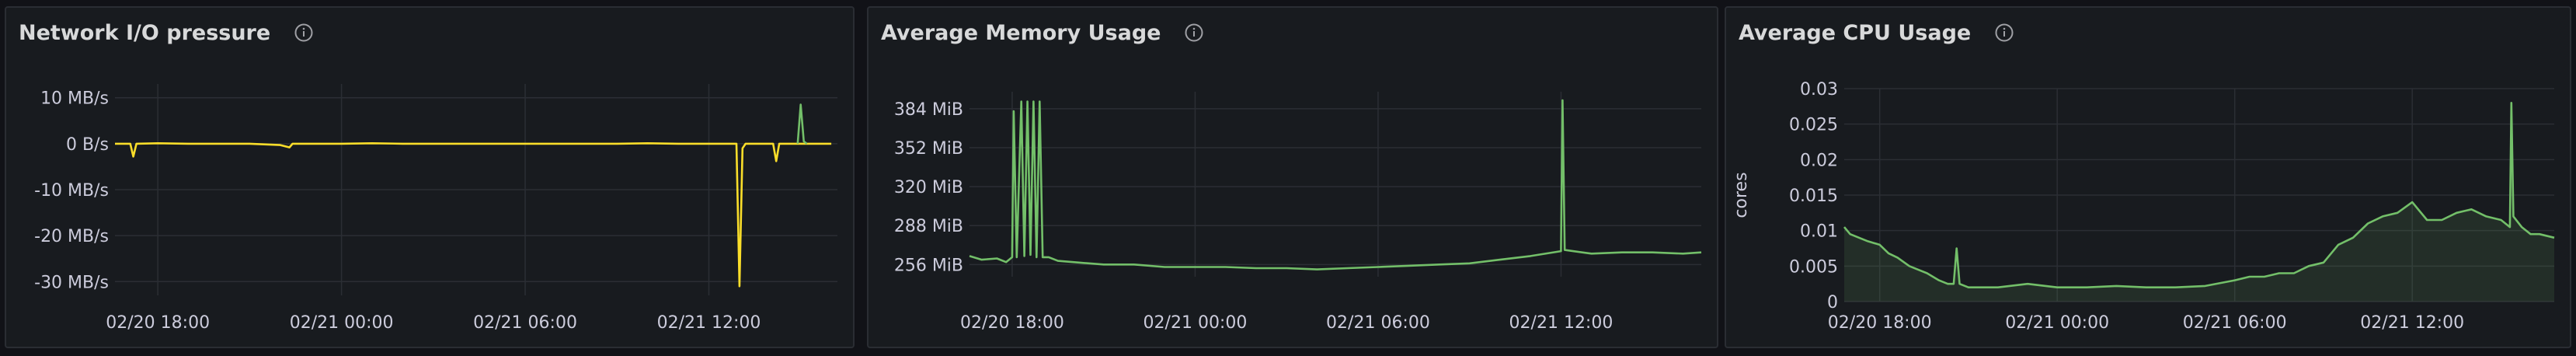  Describe the element at coordinates (1021, 32) in the screenshot. I see `panel-title: Average Memory Usage` at that location.